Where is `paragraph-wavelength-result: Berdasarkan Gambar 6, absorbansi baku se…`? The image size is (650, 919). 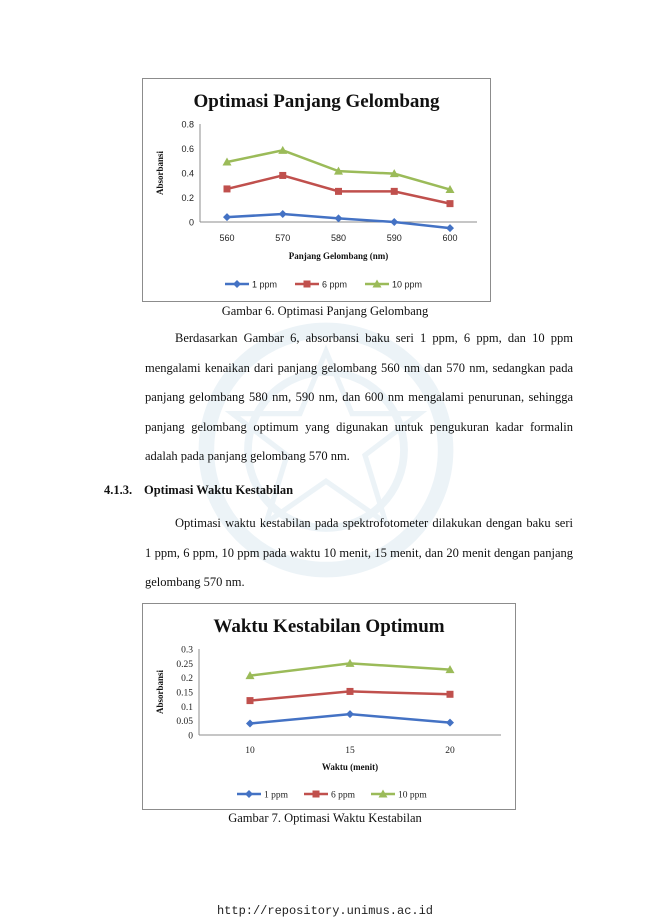 paragraph-wavelength-result: Berdasarkan Gambar 6, absorbansi baku se… is located at coordinates (359, 398).